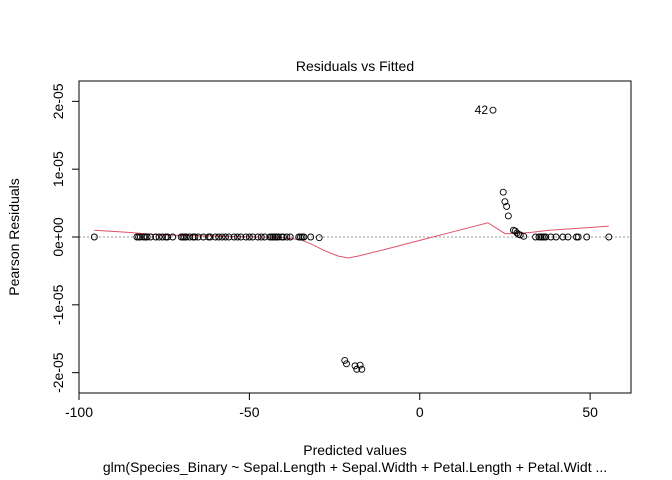 The width and height of the screenshot is (672, 480). Describe the element at coordinates (58, 372) in the screenshot. I see `y-tick-label: -2e-05` at that location.